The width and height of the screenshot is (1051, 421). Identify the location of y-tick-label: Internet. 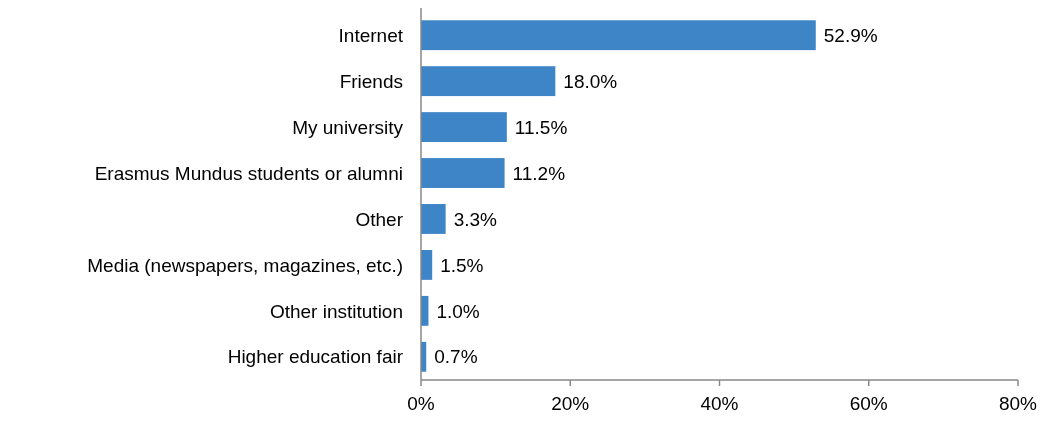
(371, 35).